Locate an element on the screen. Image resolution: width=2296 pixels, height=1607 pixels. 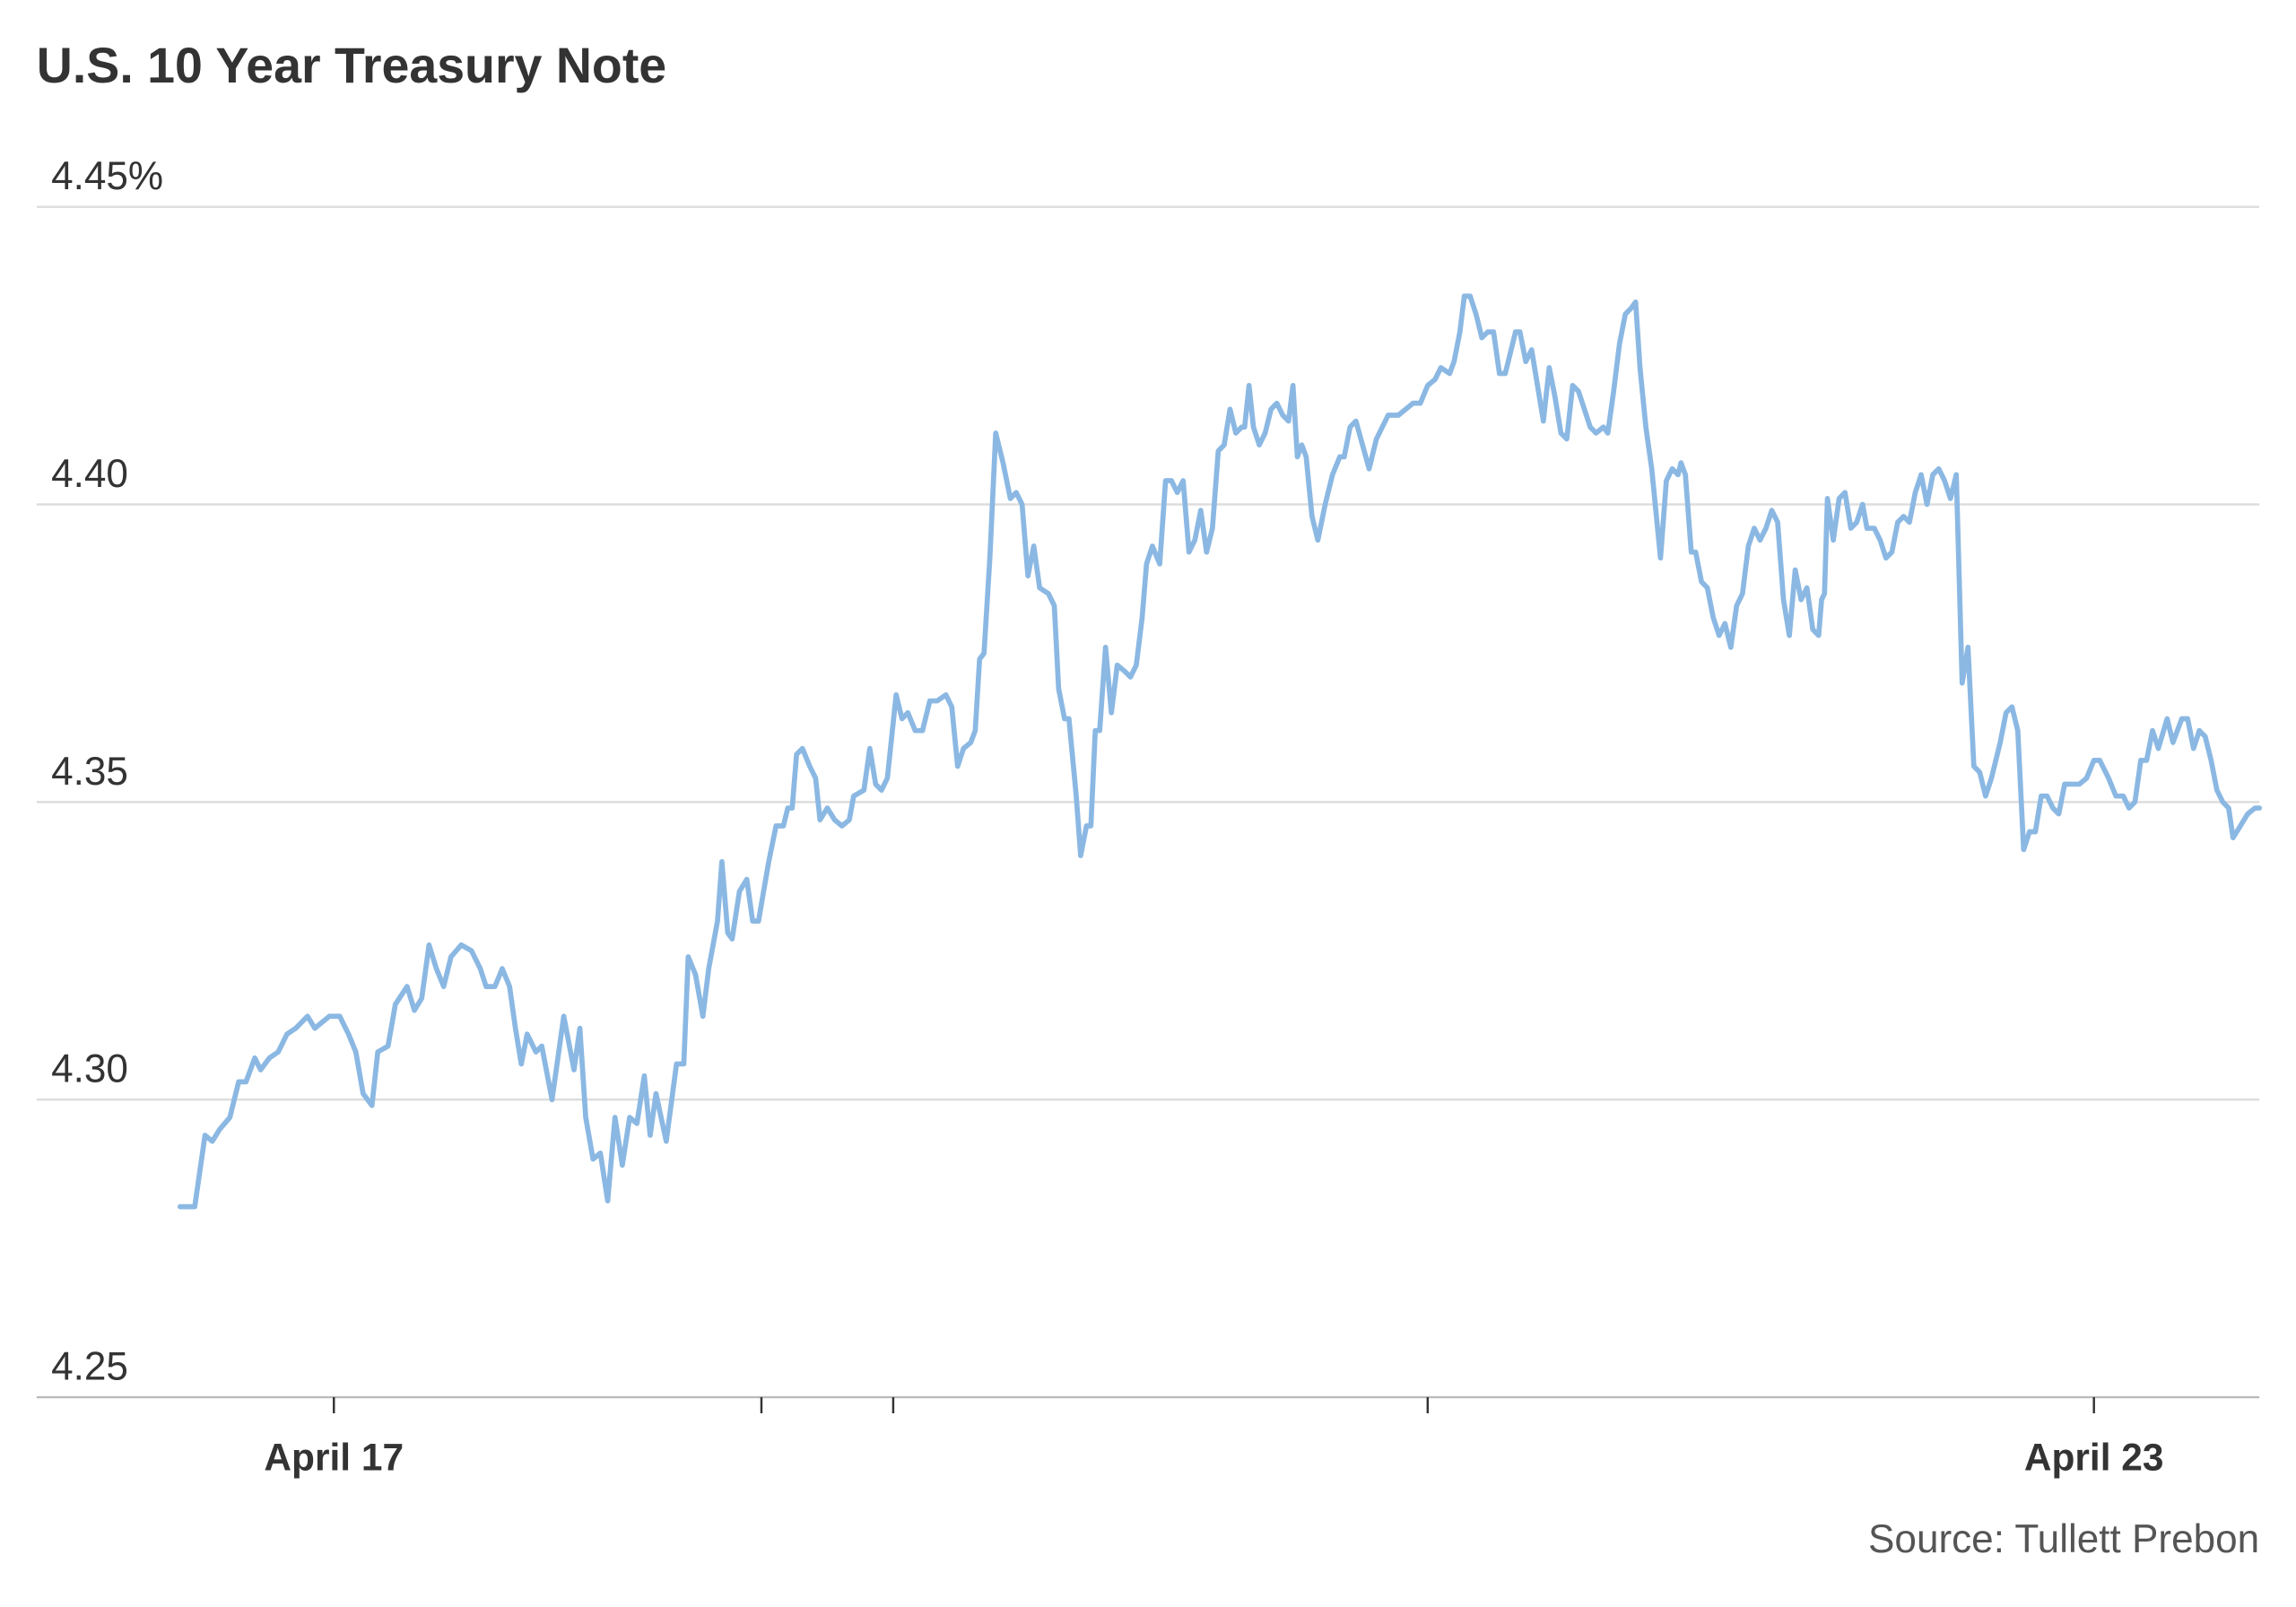
y-axis-labels: 4.45% 4.40 4.35 4.30 4.25 is located at coordinates (107, 771).